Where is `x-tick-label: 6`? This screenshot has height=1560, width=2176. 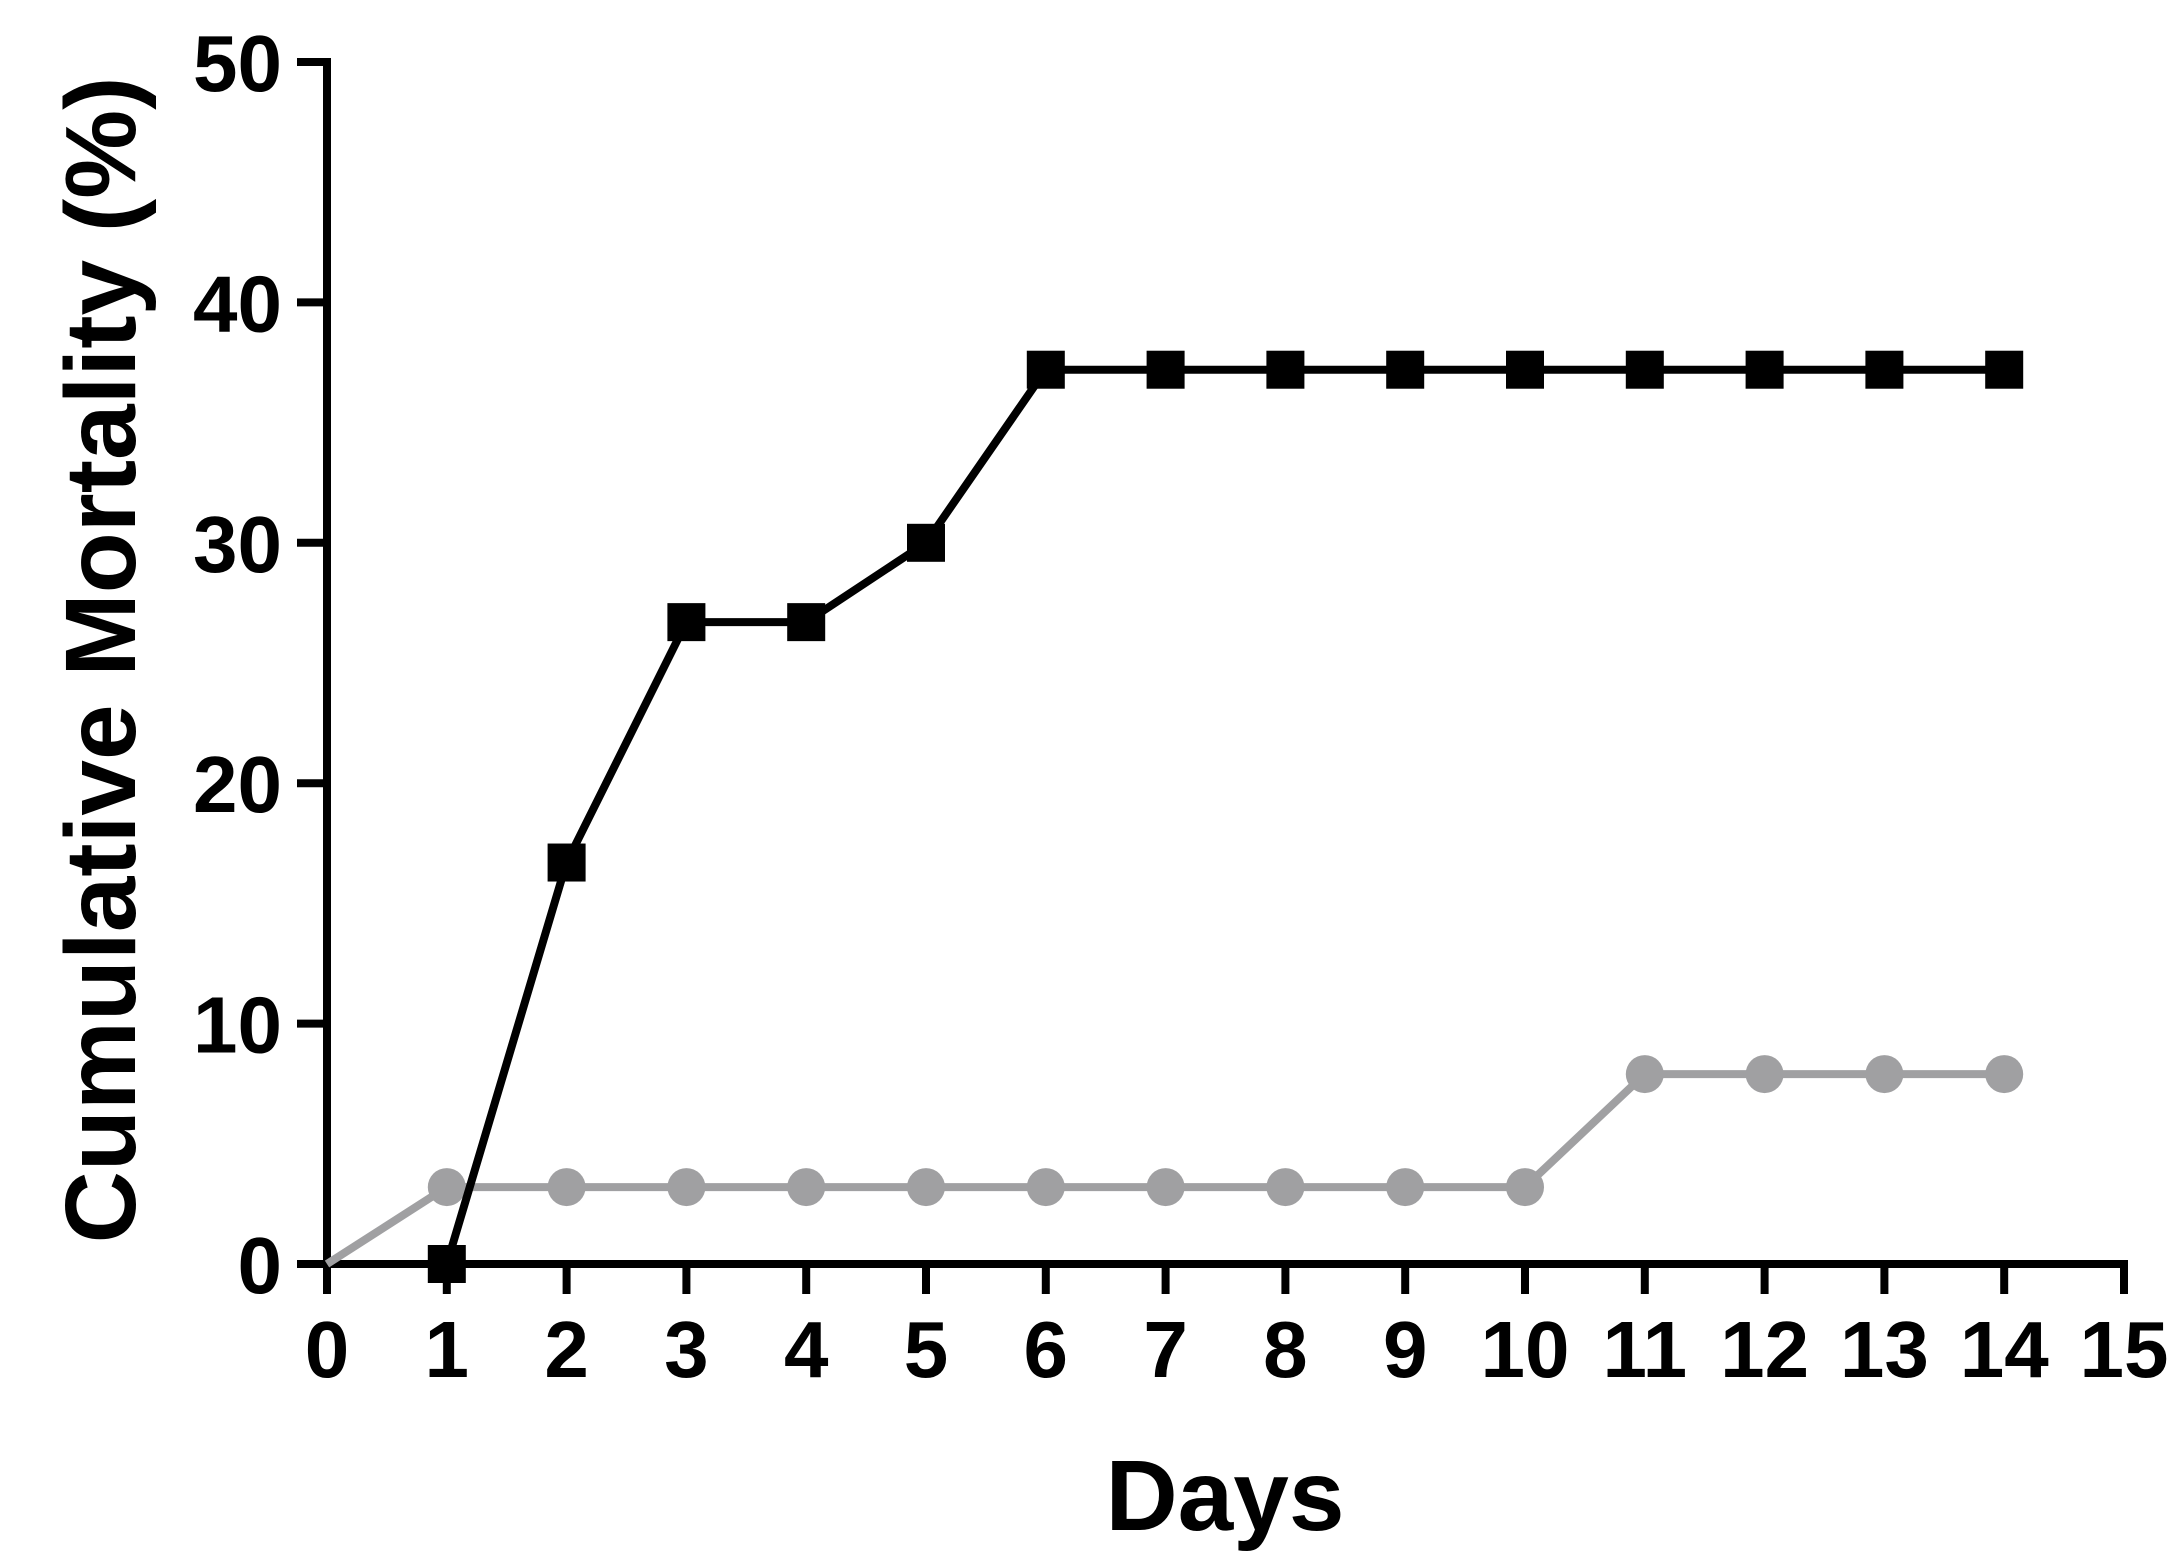 x-tick-label: 6 is located at coordinates (1046, 1349).